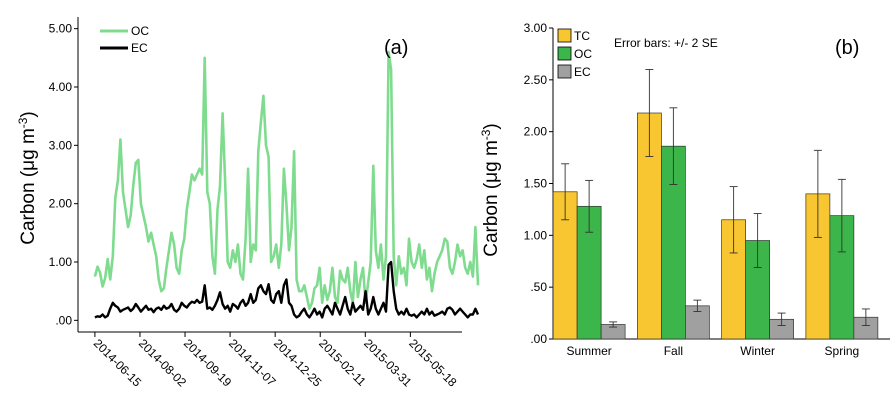 The width and height of the screenshot is (896, 399). I want to click on b-ytick-label: 3.00, so click(536, 28).